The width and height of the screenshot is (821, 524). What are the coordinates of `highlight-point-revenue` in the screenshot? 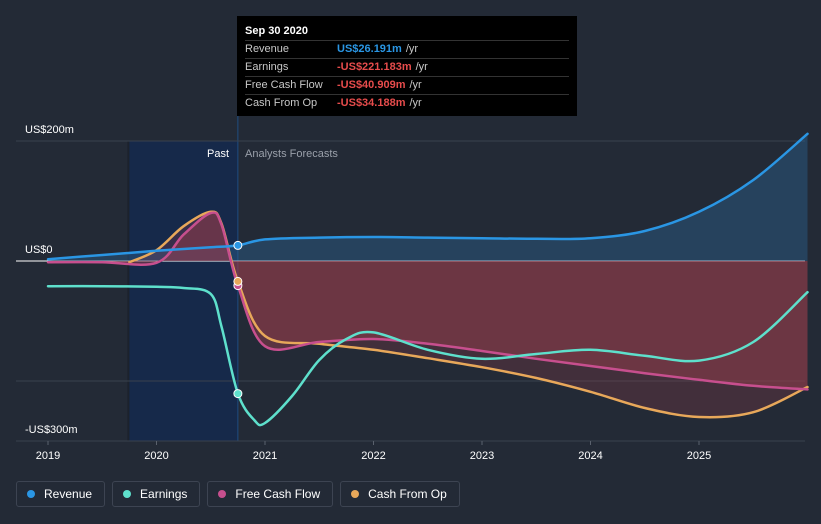 It's located at (238, 245).